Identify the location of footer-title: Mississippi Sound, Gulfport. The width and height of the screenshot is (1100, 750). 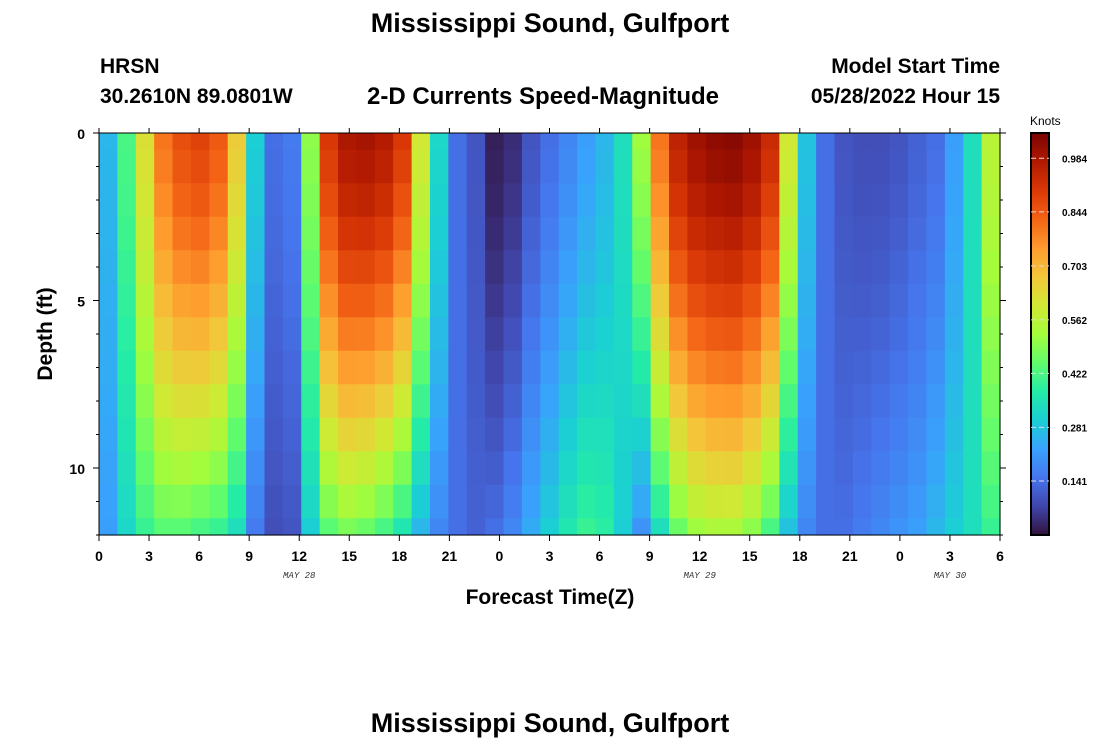
(550, 723).